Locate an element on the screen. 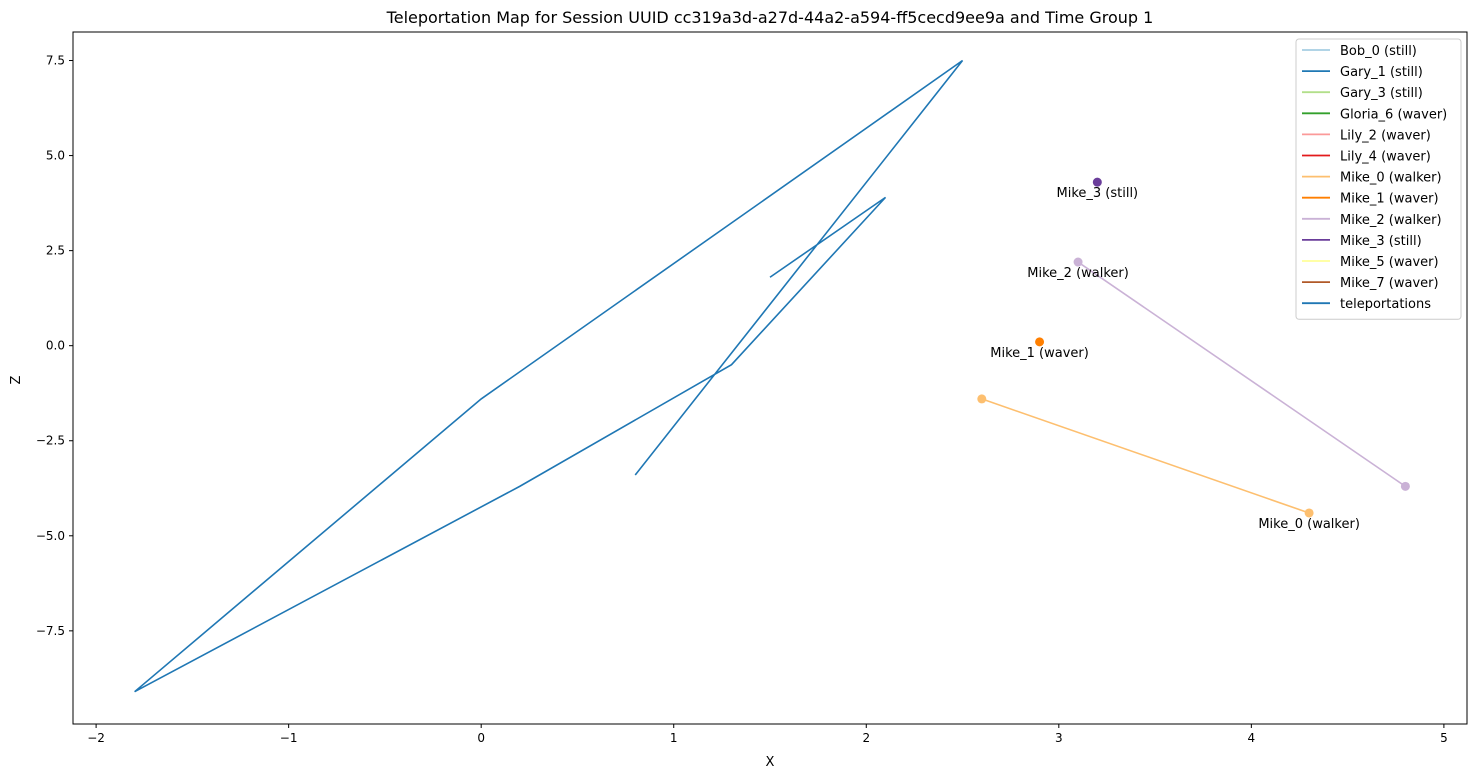 Image resolution: width=1477 pixels, height=778 pixels. x-tick-label: −1 is located at coordinates (289, 738).